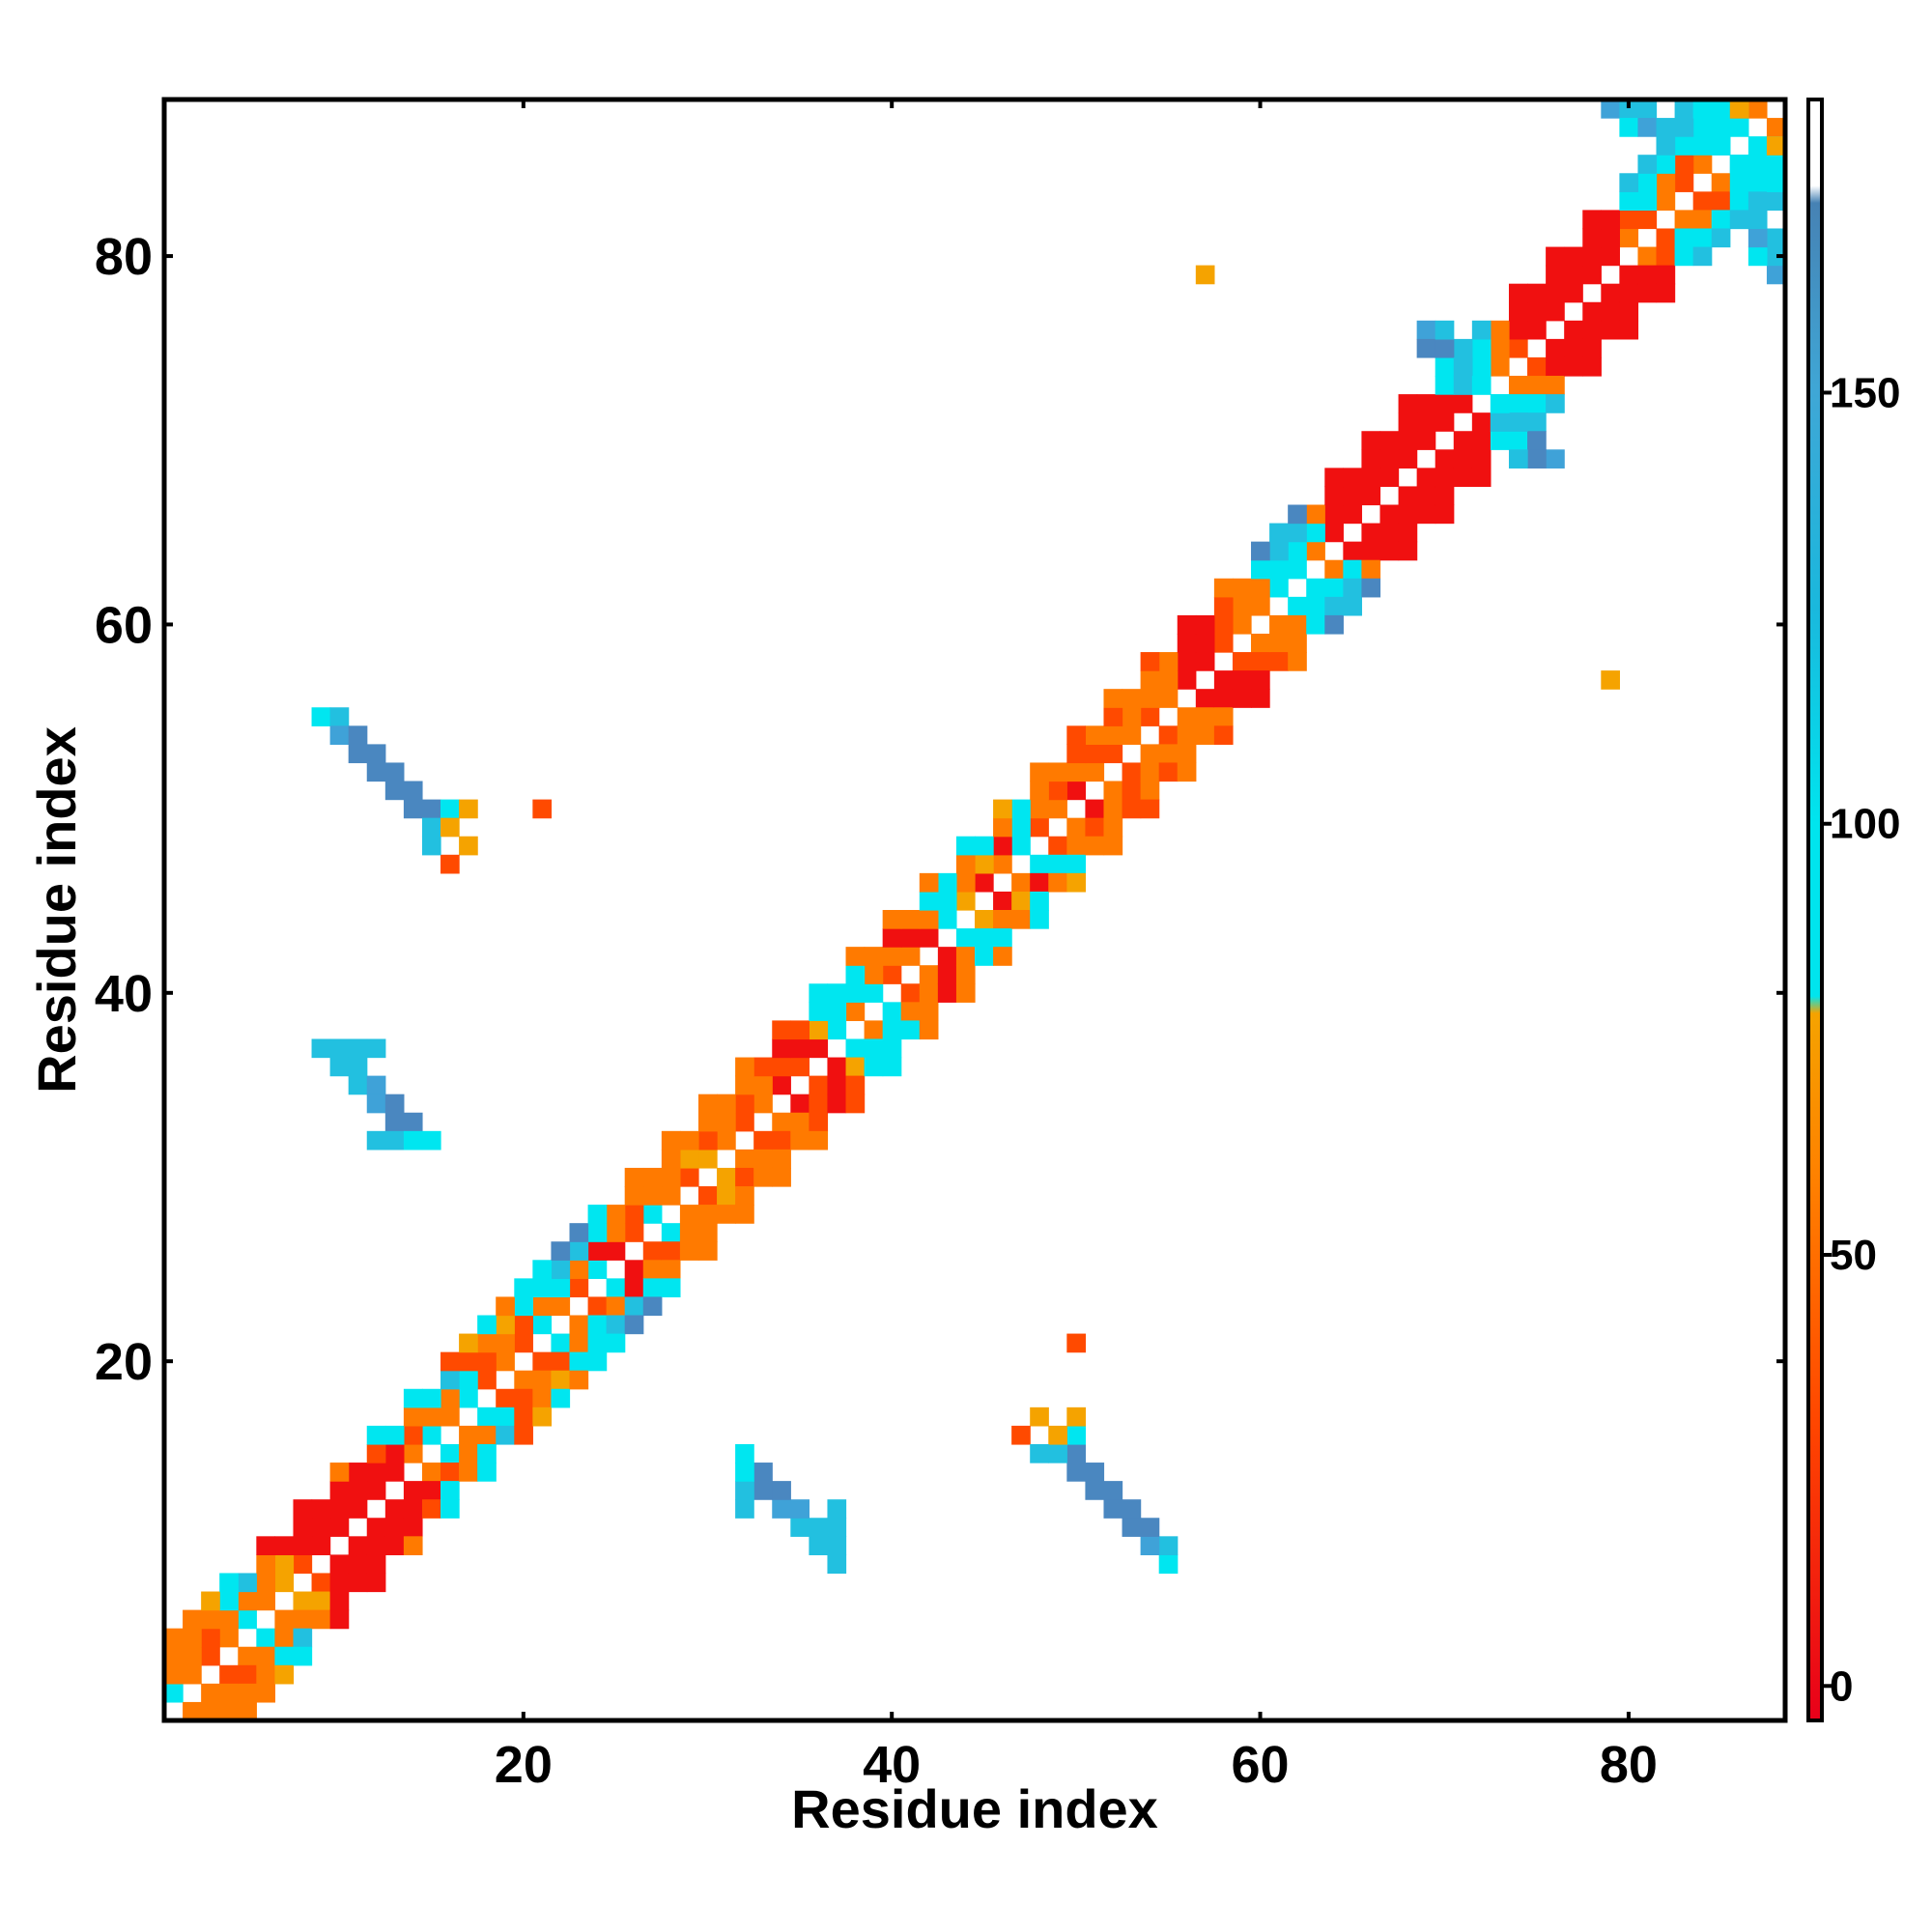  Describe the element at coordinates (1841, 1686) in the screenshot. I see `colorbar-tick-label: 0` at that location.